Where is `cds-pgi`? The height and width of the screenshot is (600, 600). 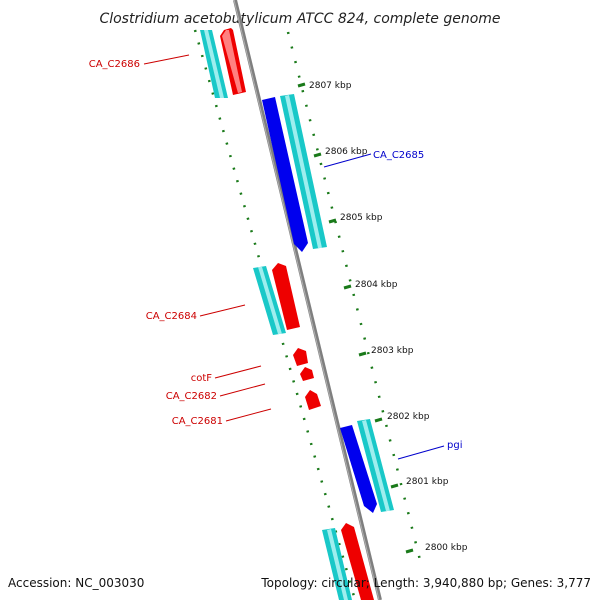 cds-pgi is located at coordinates (358, 469).